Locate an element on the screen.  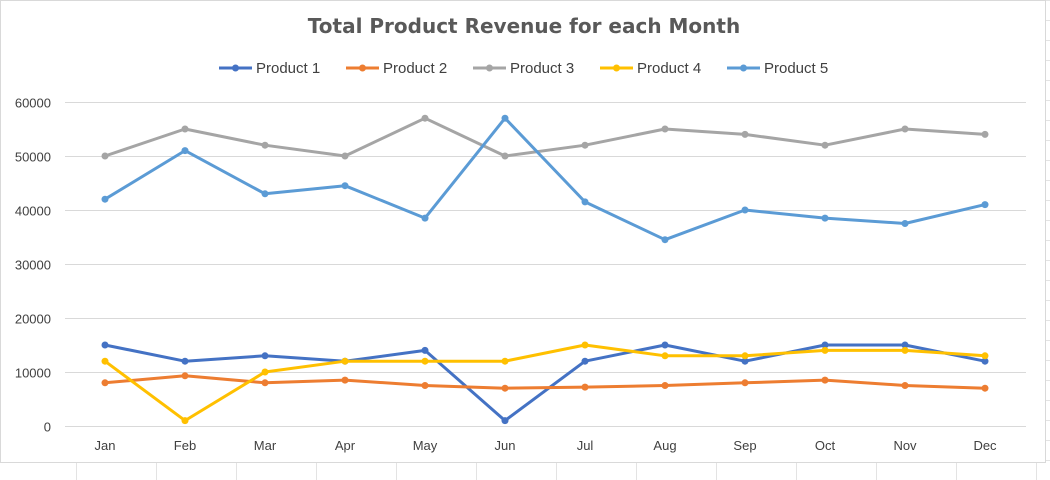
legend-label: Product 4 is located at coordinates (669, 68).